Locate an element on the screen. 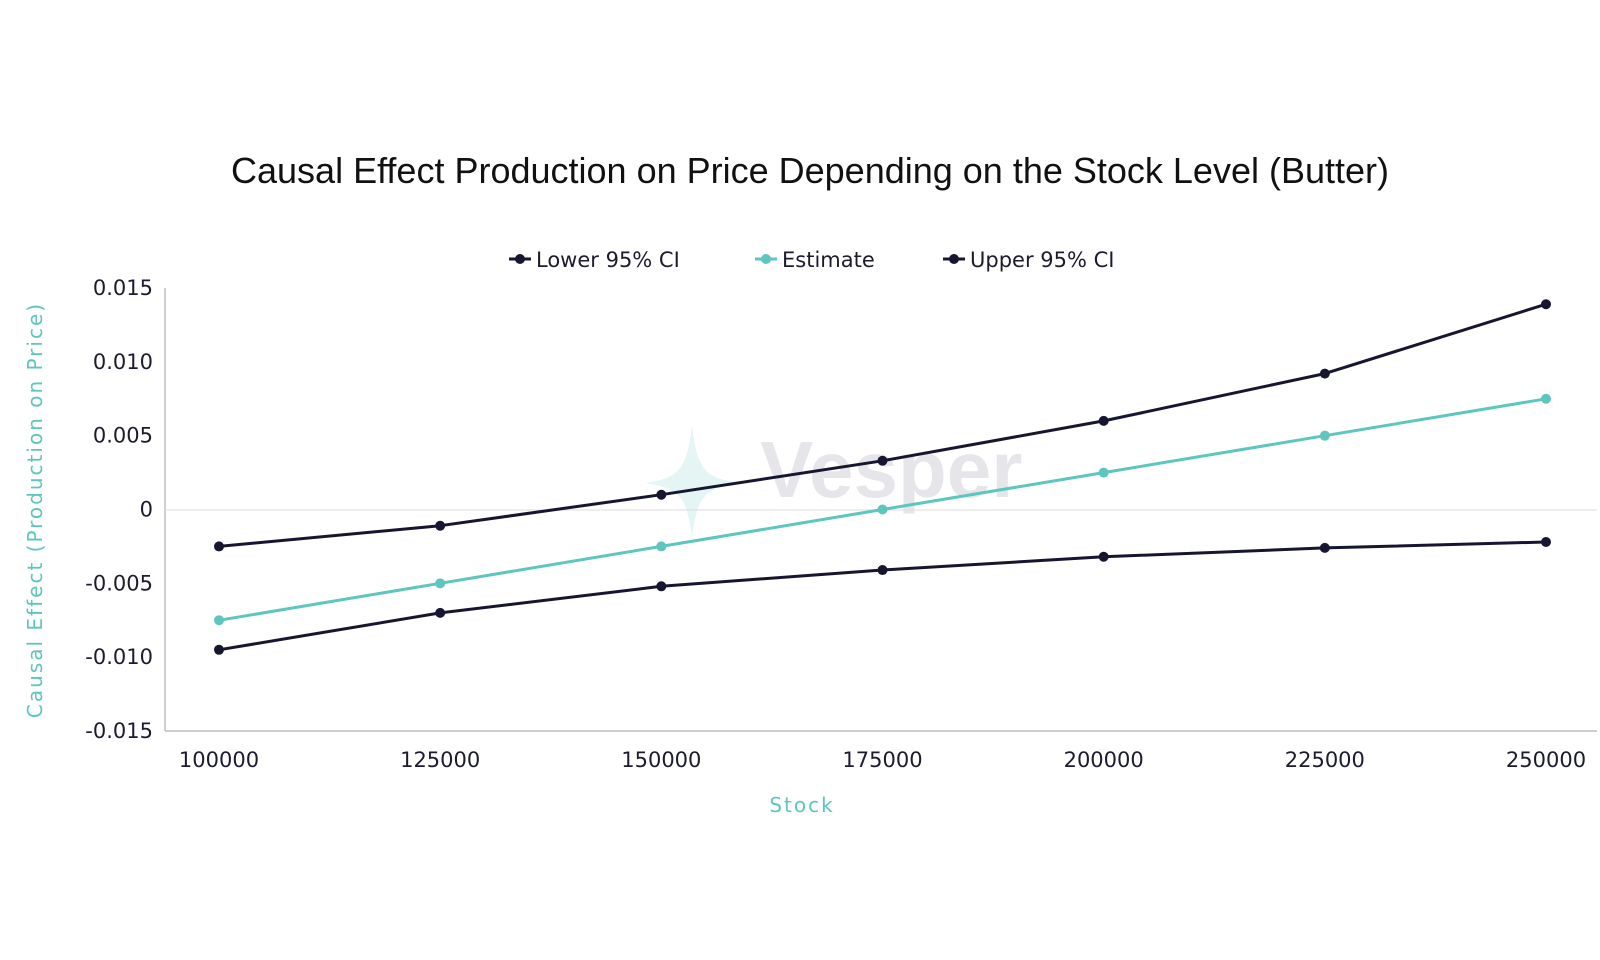 Image resolution: width=1600 pixels, height=960 pixels. x-tick-label: 200000 is located at coordinates (1104, 760).